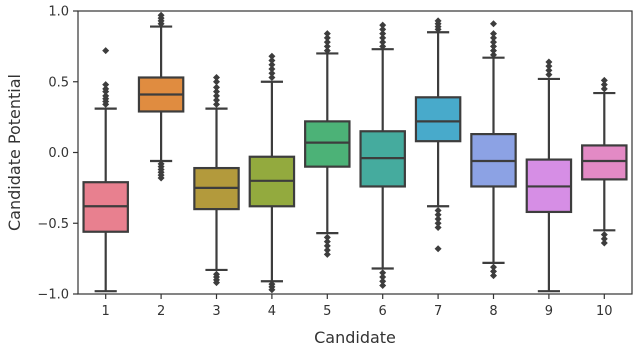 The width and height of the screenshot is (644, 347). What do you see at coordinates (438, 311) in the screenshot?
I see `x-tick-label: 7` at bounding box center [438, 311].